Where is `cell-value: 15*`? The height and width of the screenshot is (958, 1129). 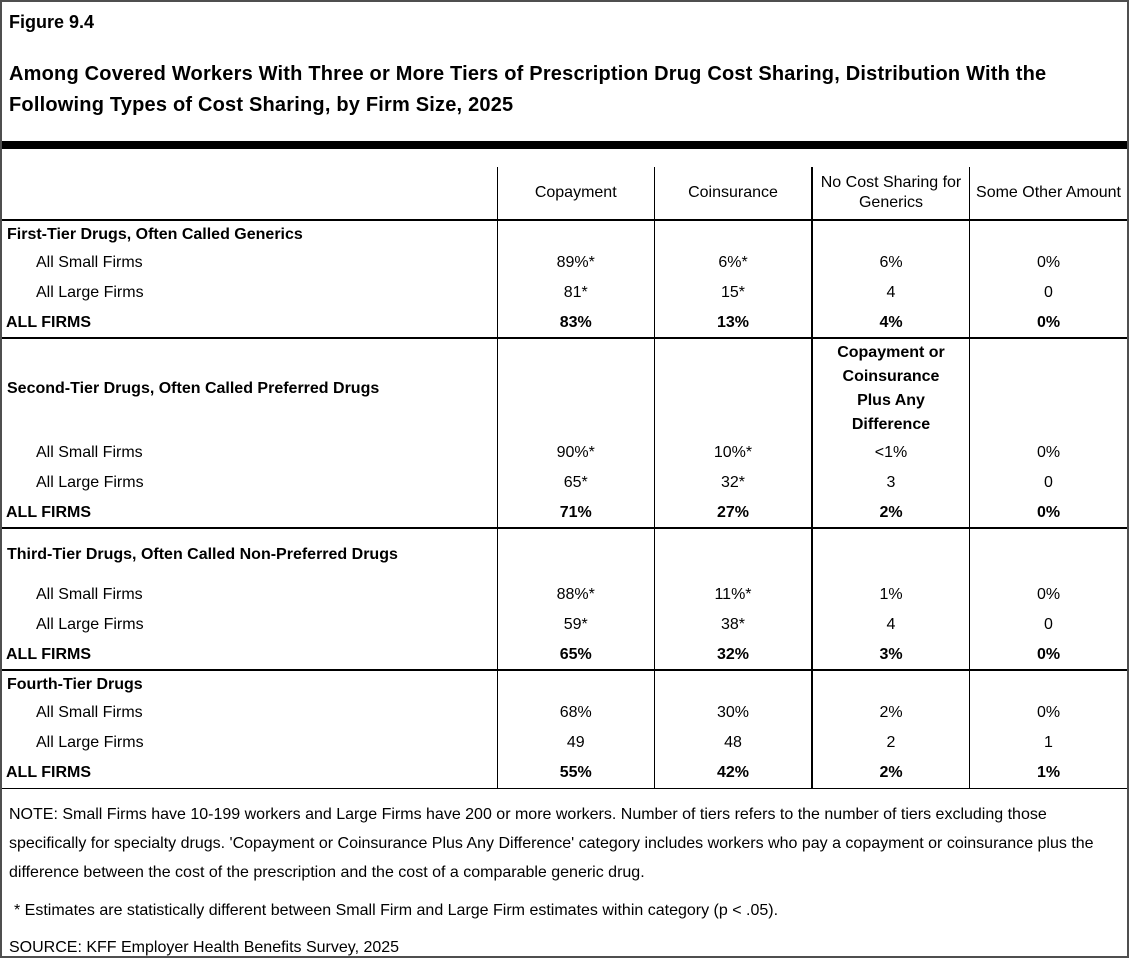 cell-value: 15* is located at coordinates (733, 293).